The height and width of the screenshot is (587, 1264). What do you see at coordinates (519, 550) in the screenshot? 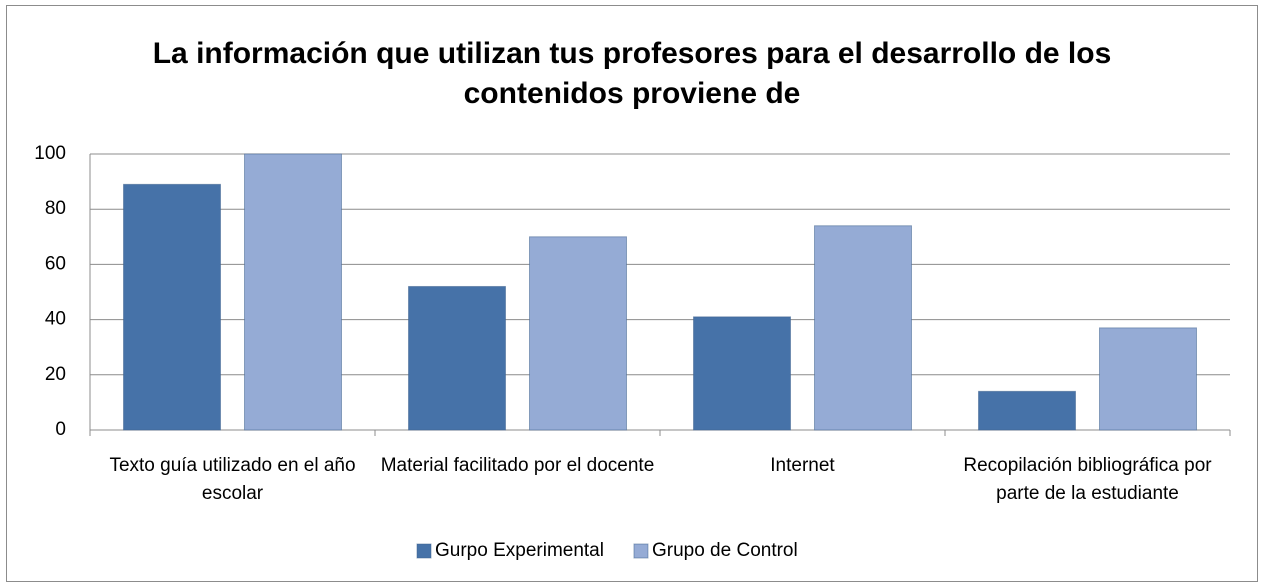
I see `legend-label: Gurpo Experimental` at bounding box center [519, 550].